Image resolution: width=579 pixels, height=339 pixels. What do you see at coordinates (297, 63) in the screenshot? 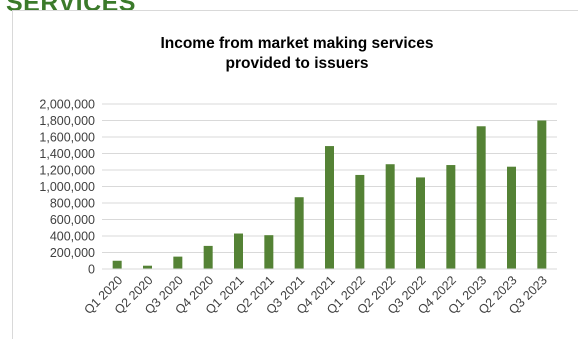
I see `chart-title-line-2: provided to issuers` at bounding box center [297, 63].